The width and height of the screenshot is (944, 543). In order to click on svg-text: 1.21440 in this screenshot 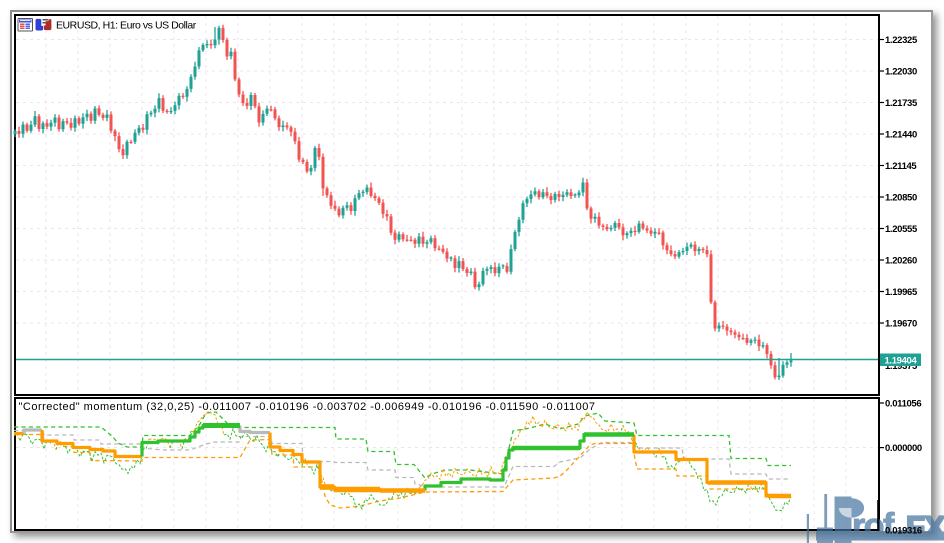, I will do `click(901, 135)`.